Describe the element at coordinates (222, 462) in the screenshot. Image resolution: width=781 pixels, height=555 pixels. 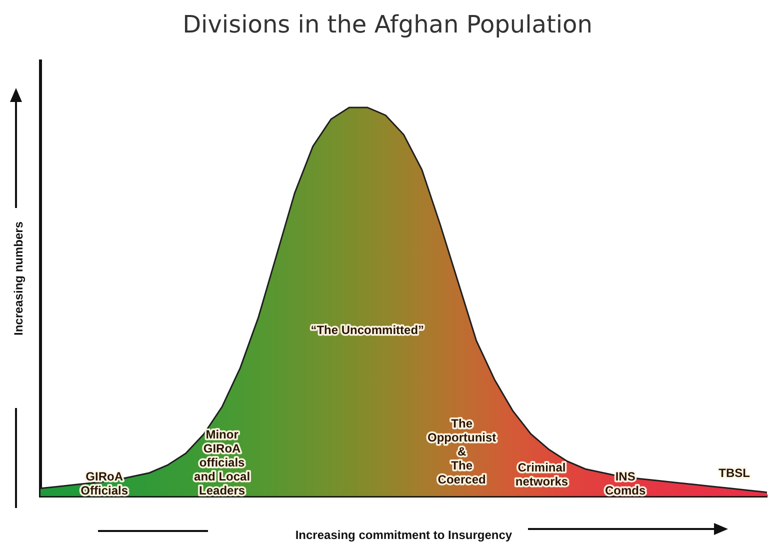
I see `annotation: Minor GIRoA officials and Local Leaders` at that location.